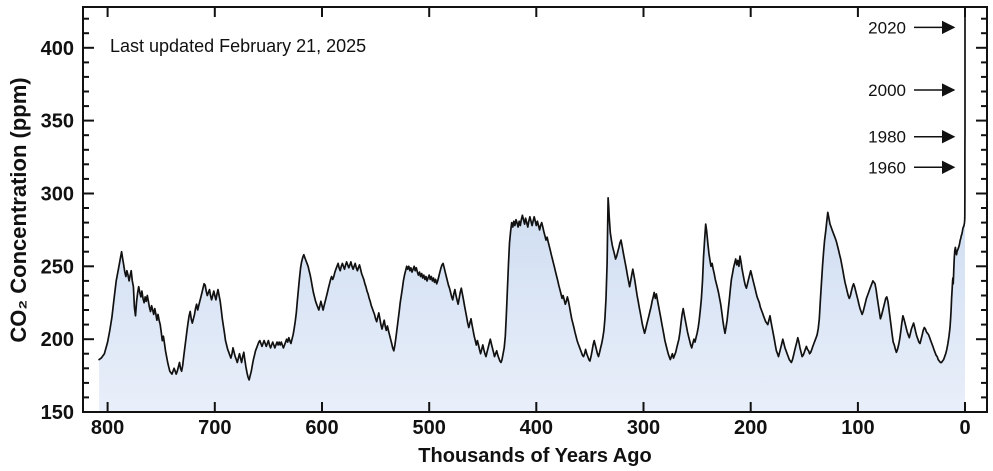  Describe the element at coordinates (107, 428) in the screenshot. I see `x-tick-label: 800` at that location.